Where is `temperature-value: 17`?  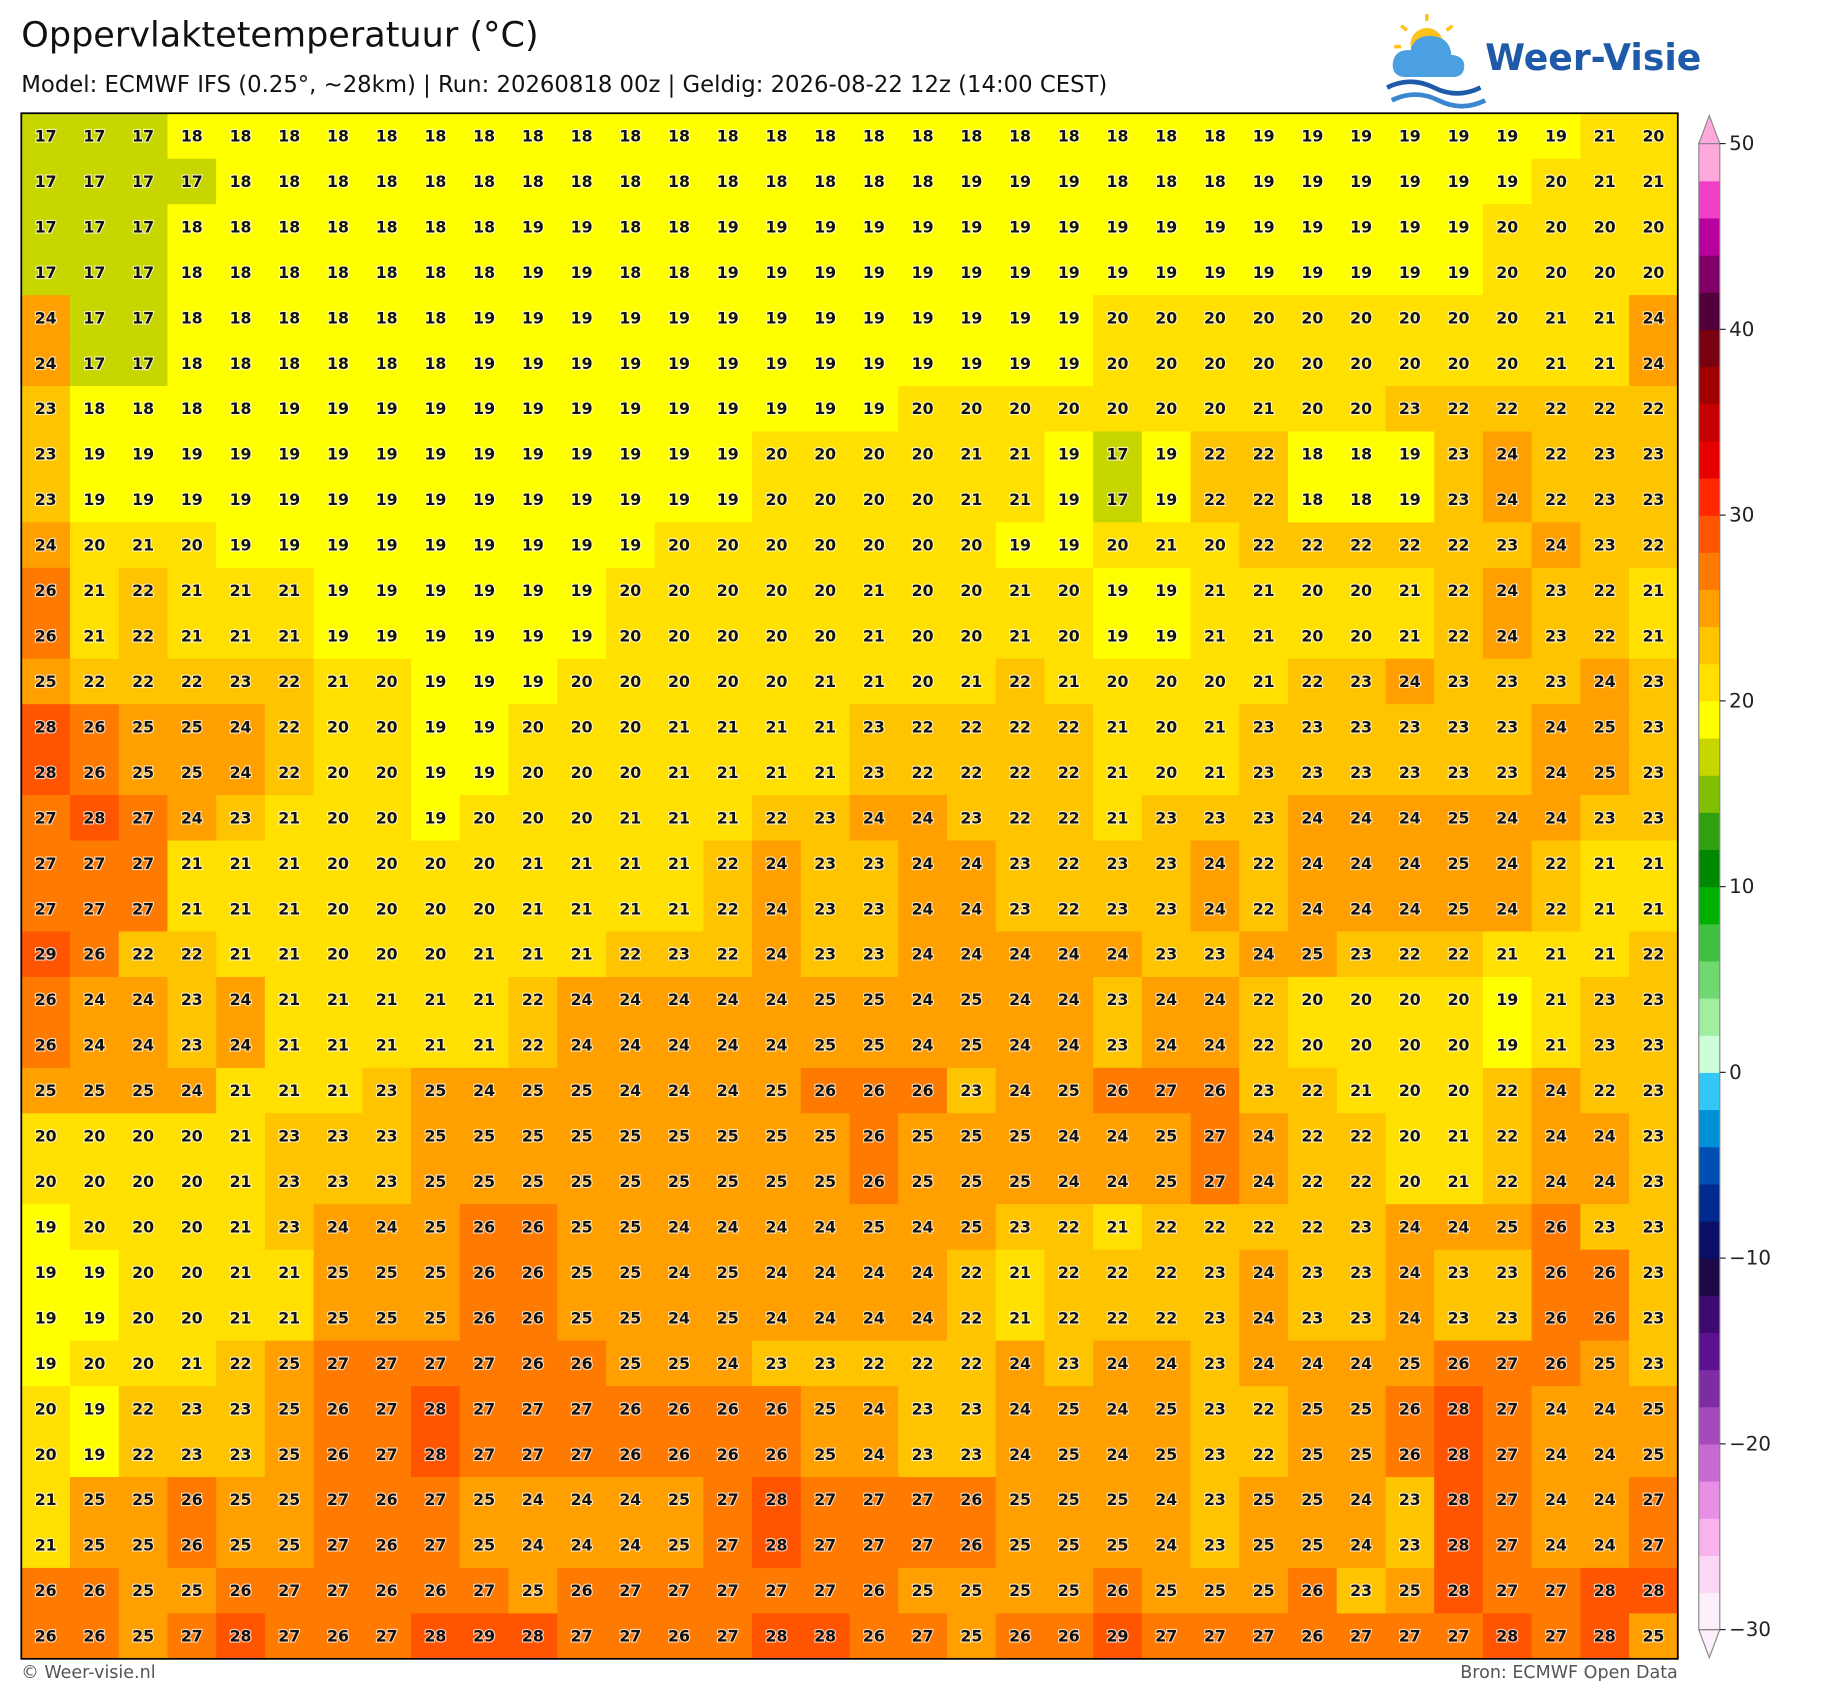 temperature-value: 17 is located at coordinates (94, 181).